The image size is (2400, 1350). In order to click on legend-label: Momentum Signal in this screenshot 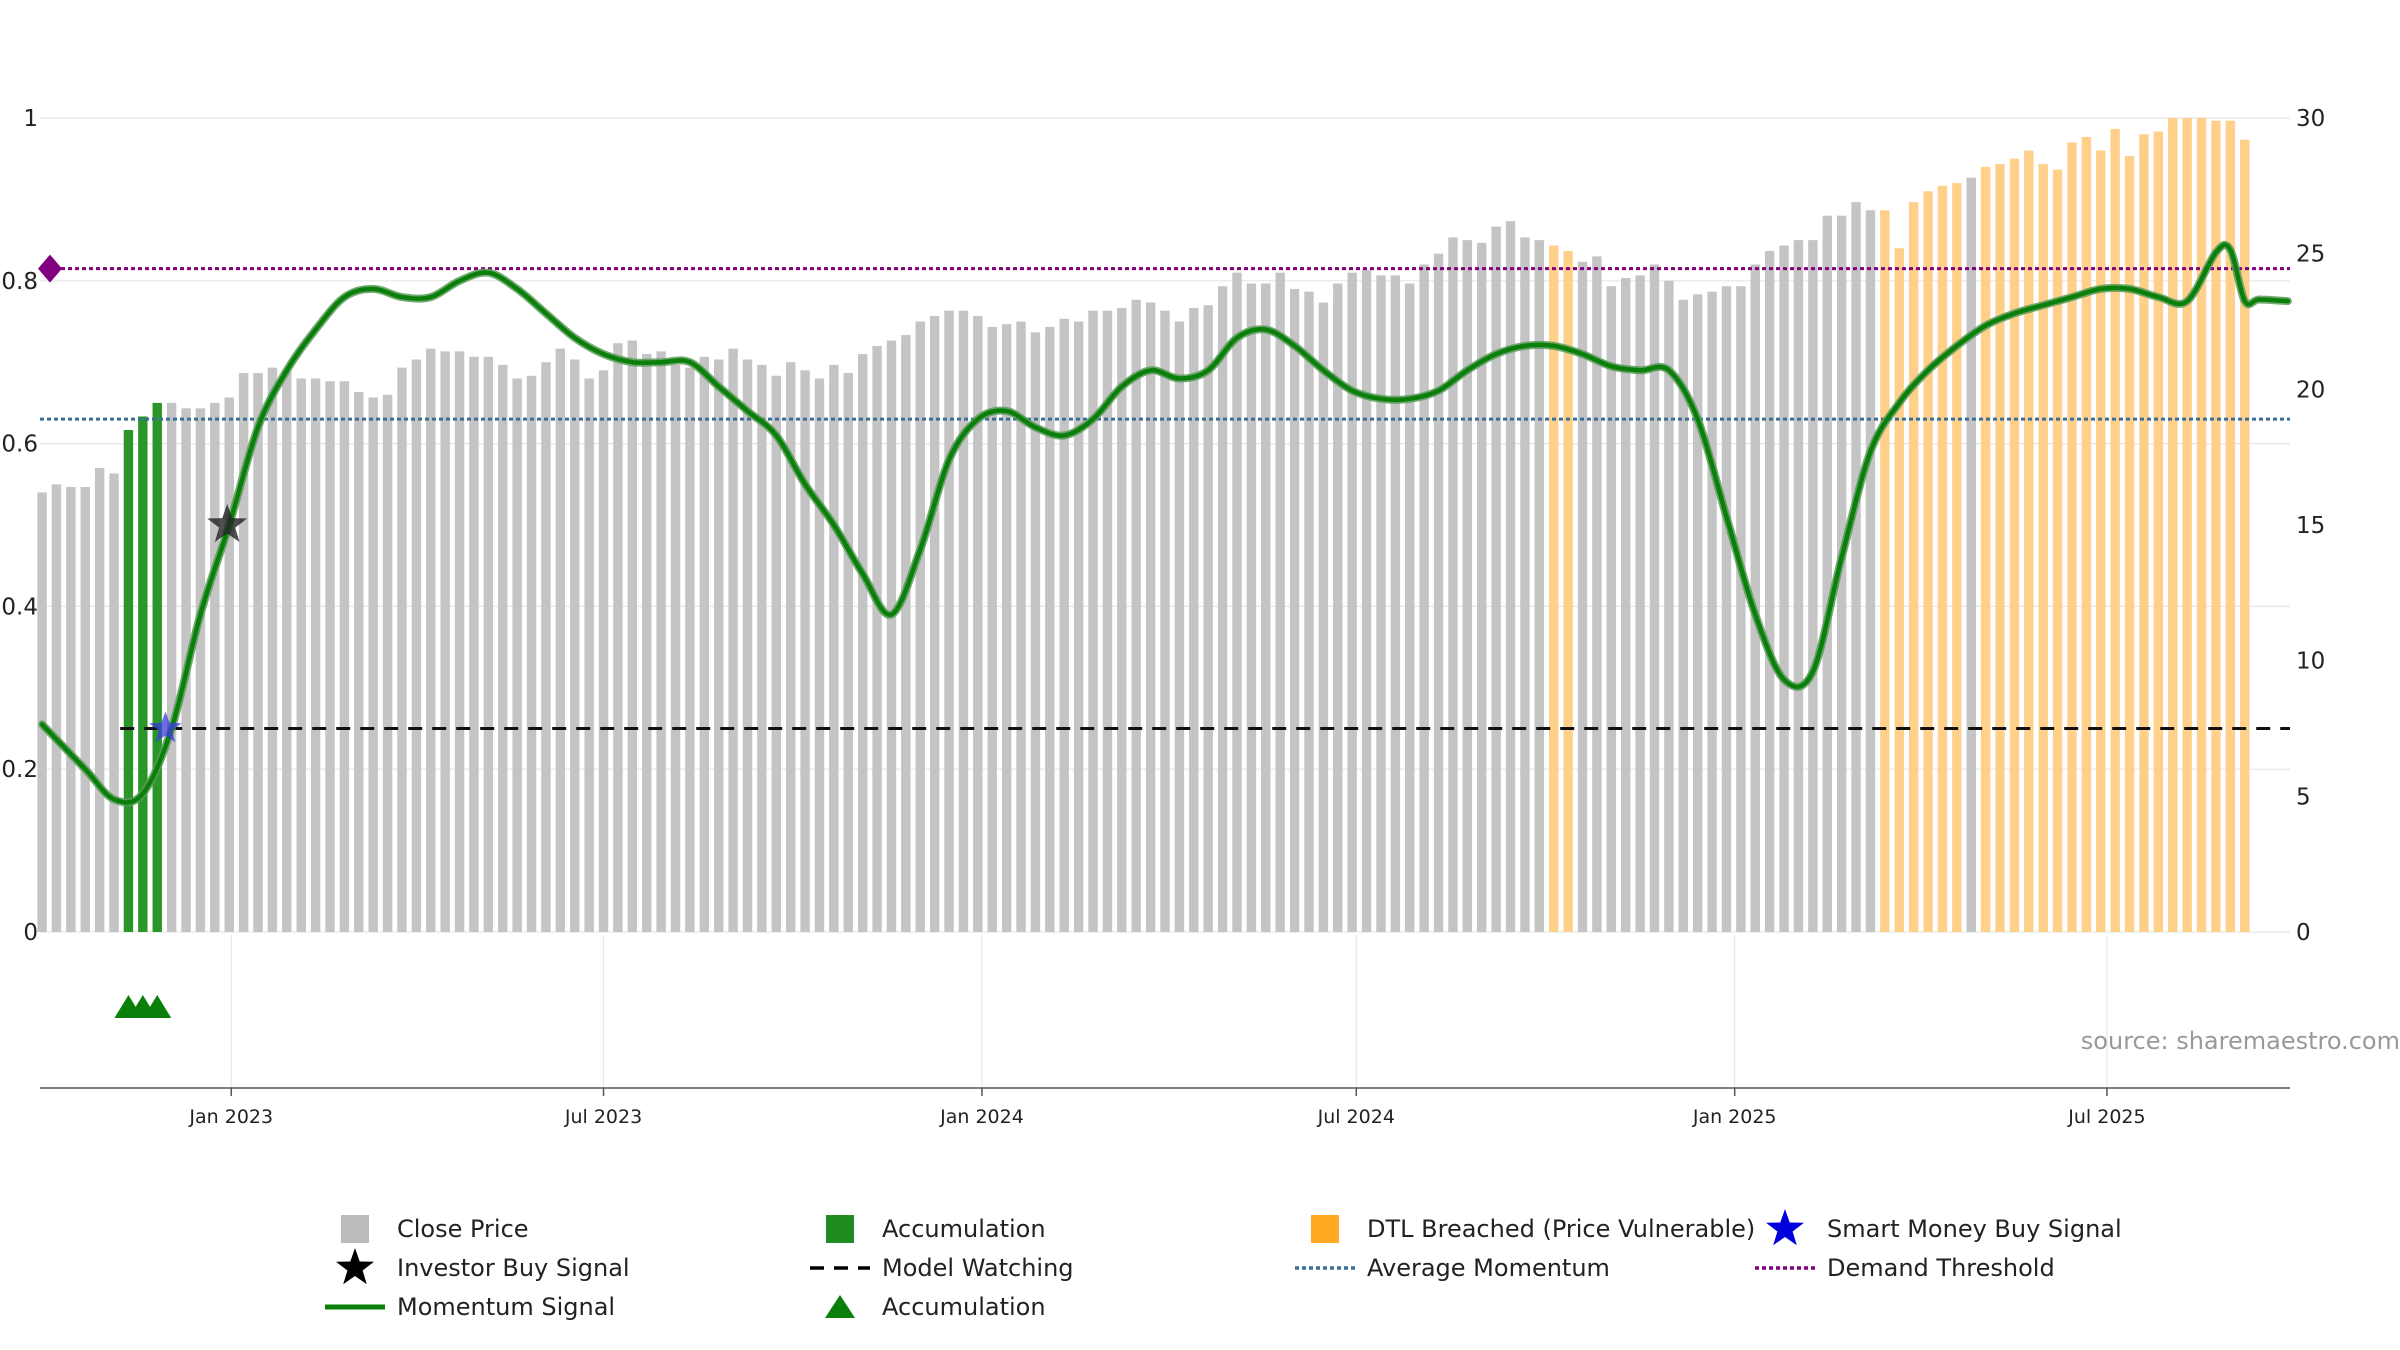, I will do `click(506, 1307)`.